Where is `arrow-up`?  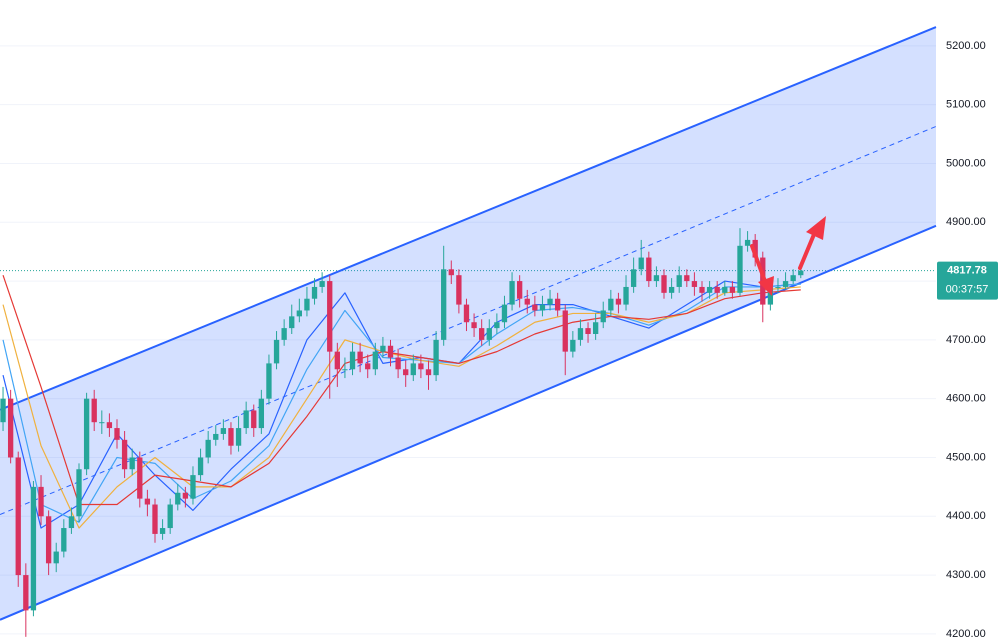 arrow-up is located at coordinates (812, 243).